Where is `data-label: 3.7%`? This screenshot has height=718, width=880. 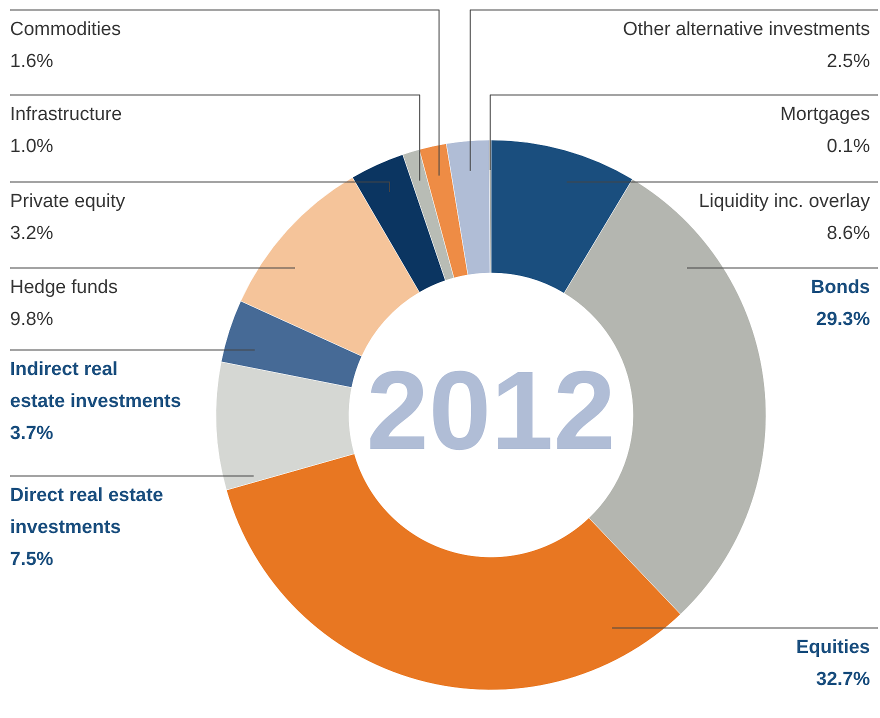 data-label: 3.7% is located at coordinates (32, 433).